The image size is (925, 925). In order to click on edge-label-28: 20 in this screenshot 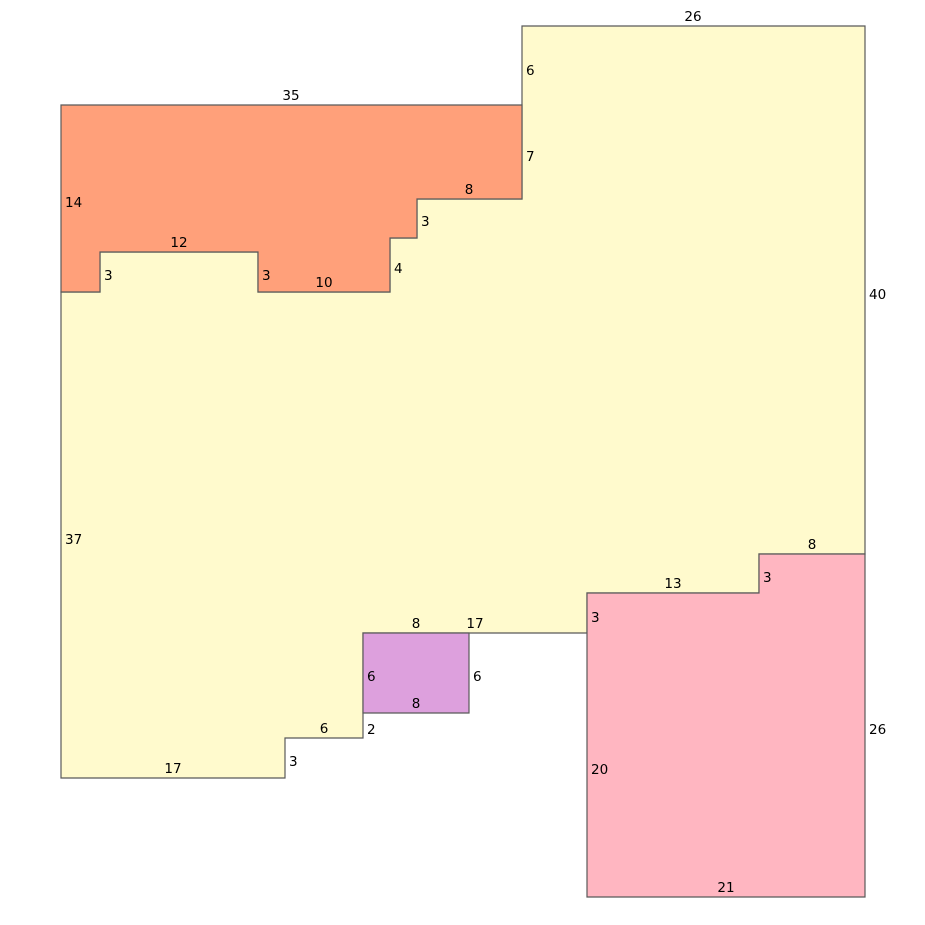, I will do `click(599, 770)`.